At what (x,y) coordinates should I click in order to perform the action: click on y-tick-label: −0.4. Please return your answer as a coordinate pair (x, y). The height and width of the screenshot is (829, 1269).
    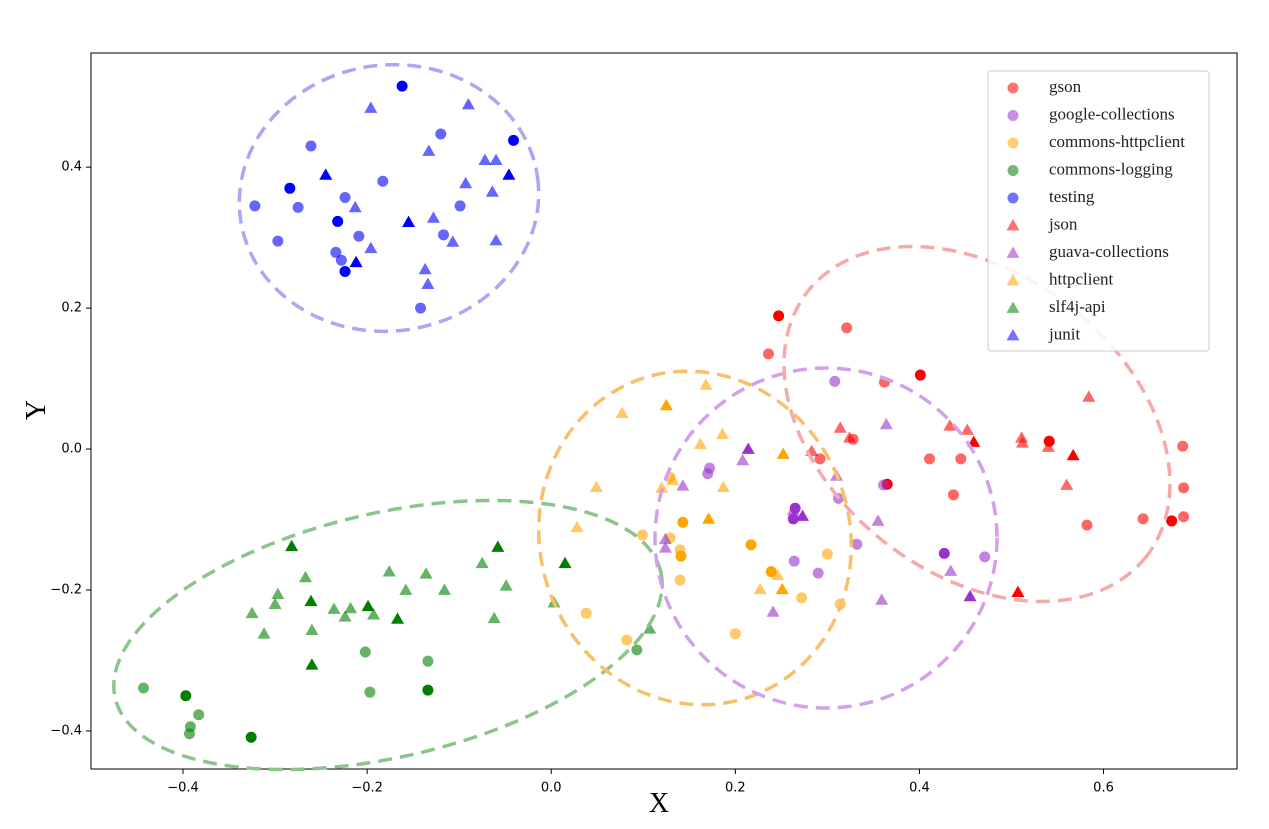
    Looking at the image, I should click on (66, 730).